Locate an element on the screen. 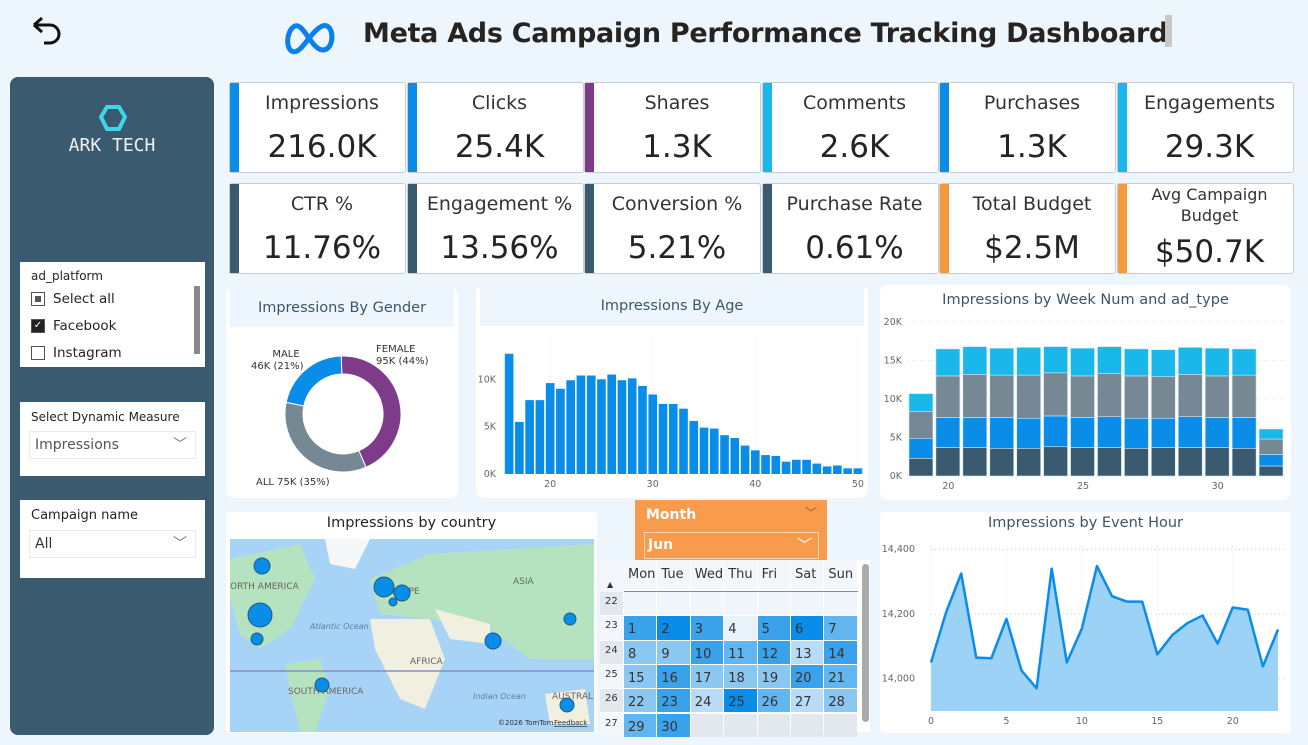  calendar-day: 23 is located at coordinates (673, 701).